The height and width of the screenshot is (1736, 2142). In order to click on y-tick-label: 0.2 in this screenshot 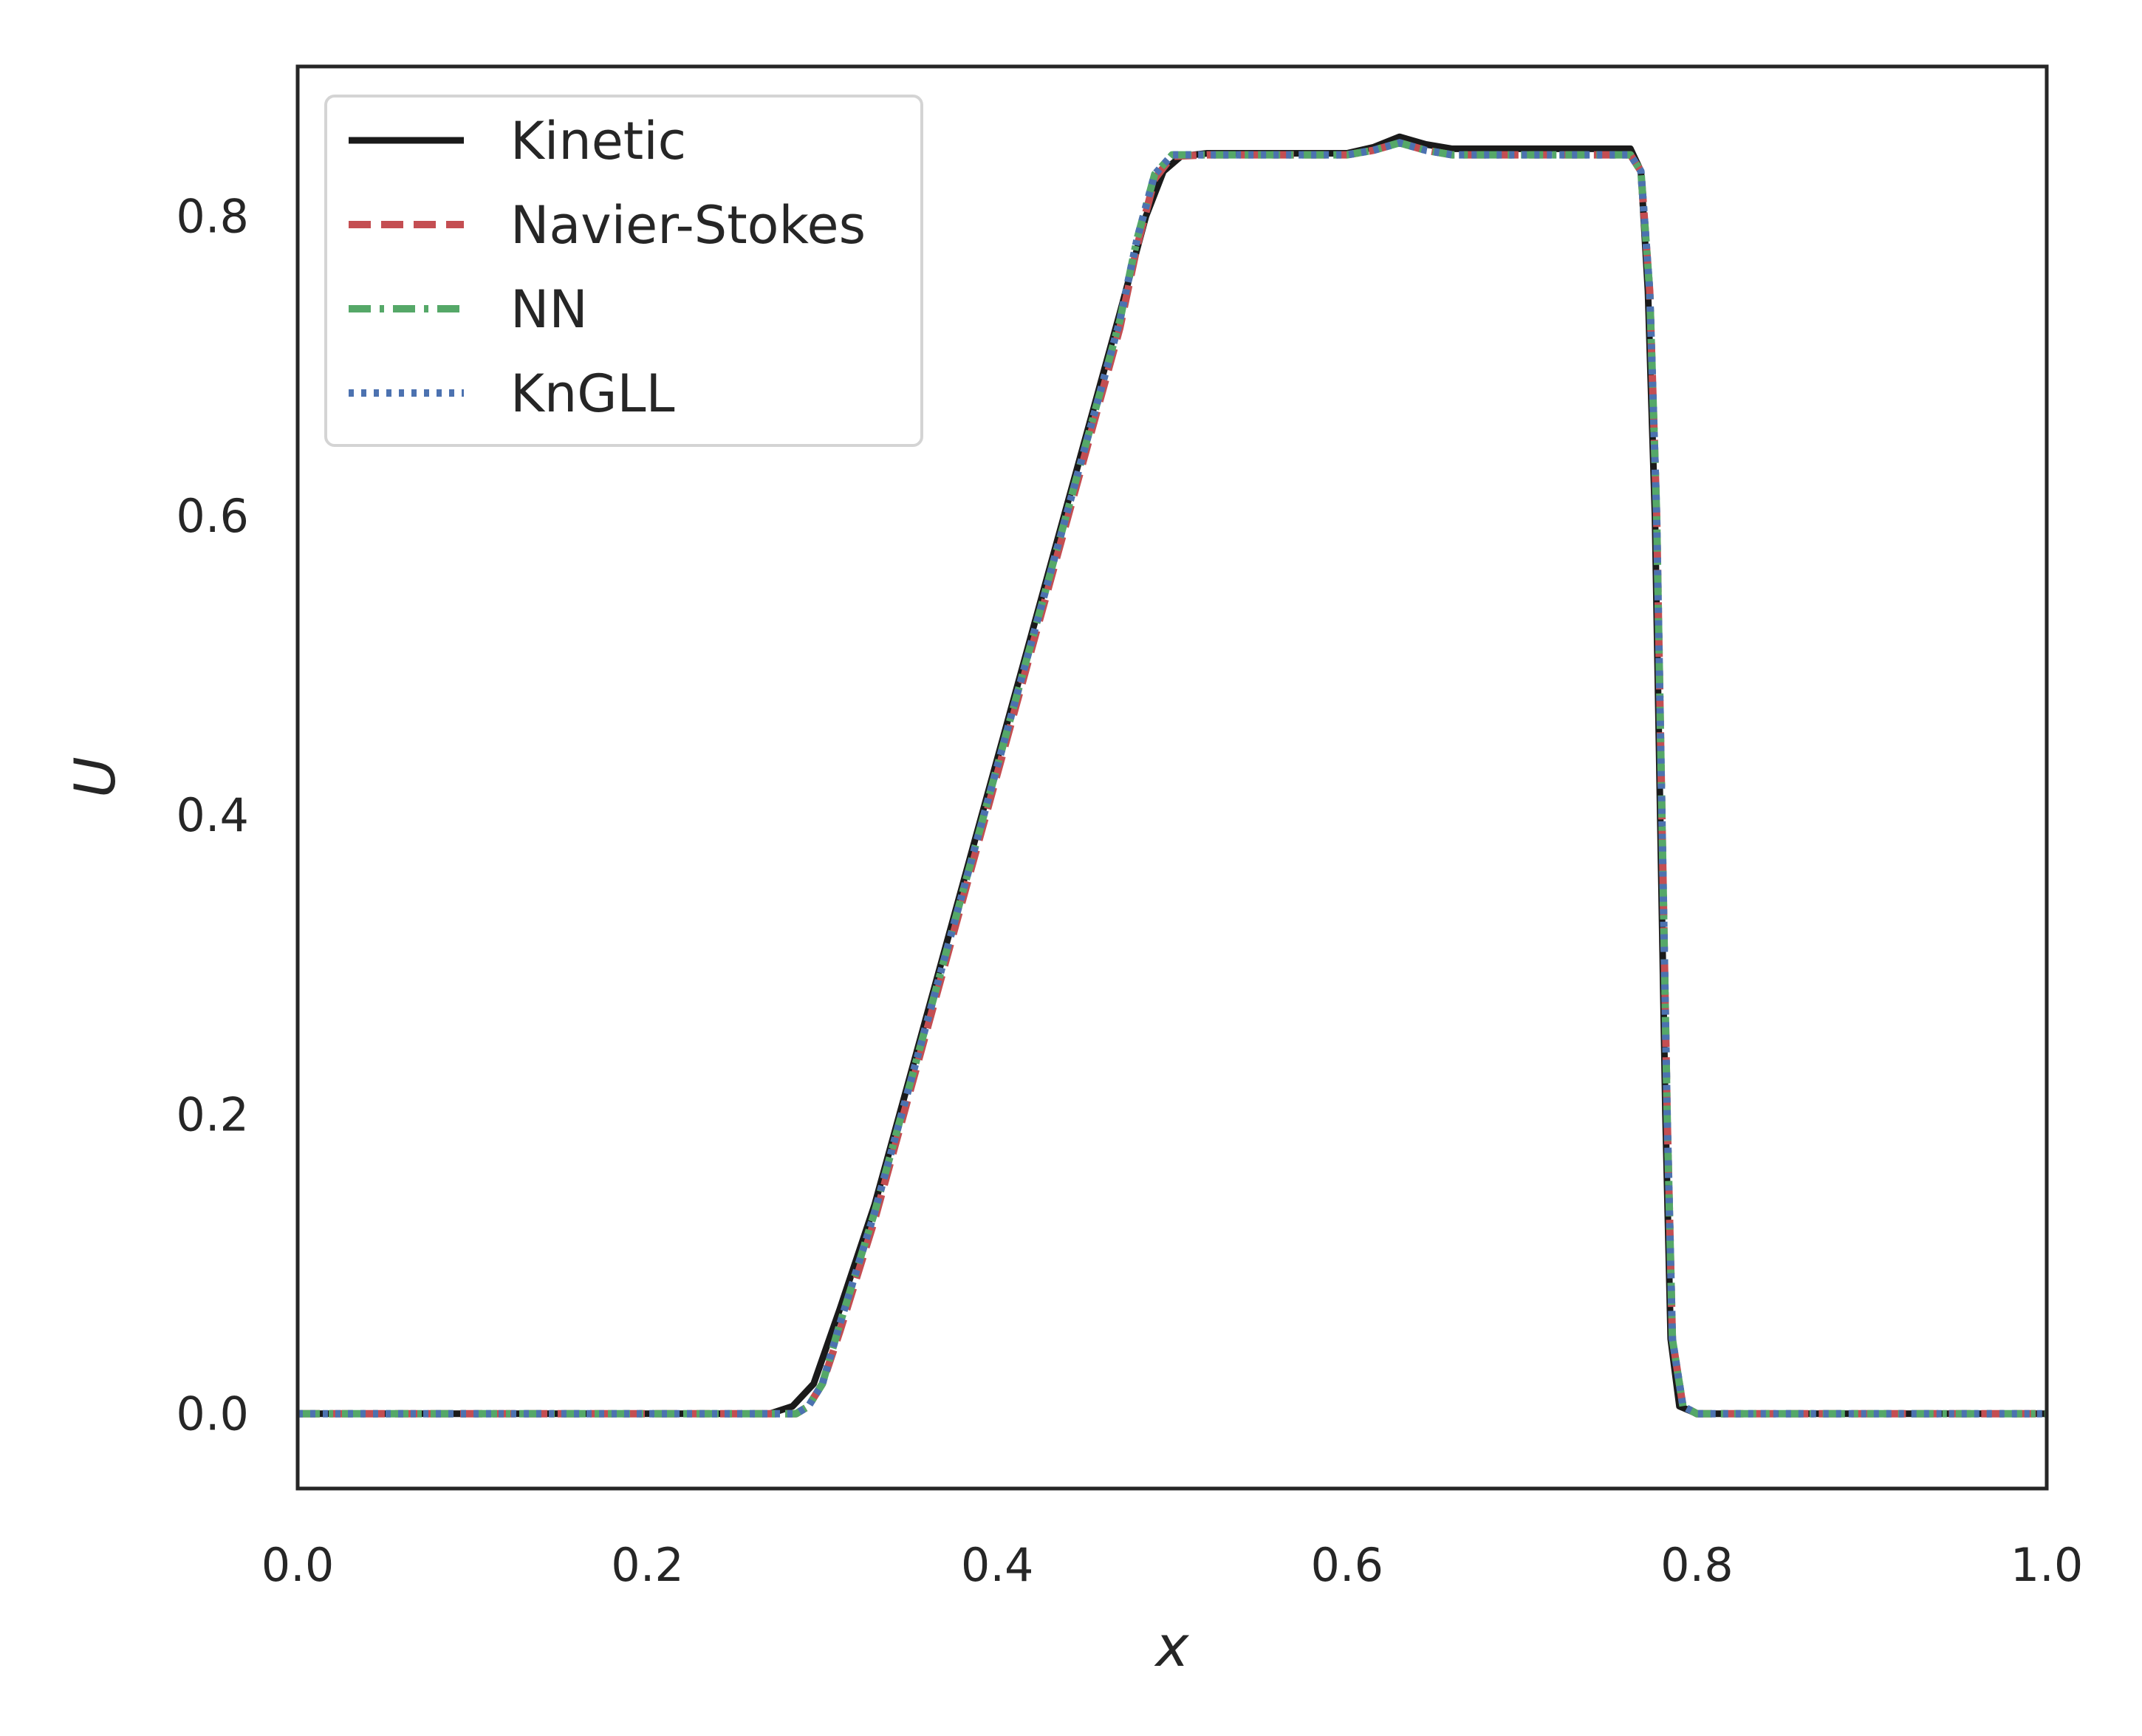, I will do `click(213, 1114)`.